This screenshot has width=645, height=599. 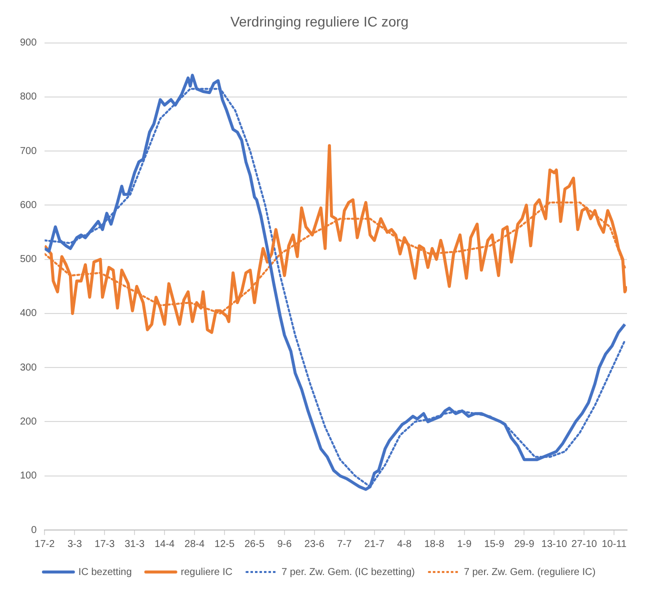 I want to click on legend-label: IC bezetting, so click(x=105, y=572).